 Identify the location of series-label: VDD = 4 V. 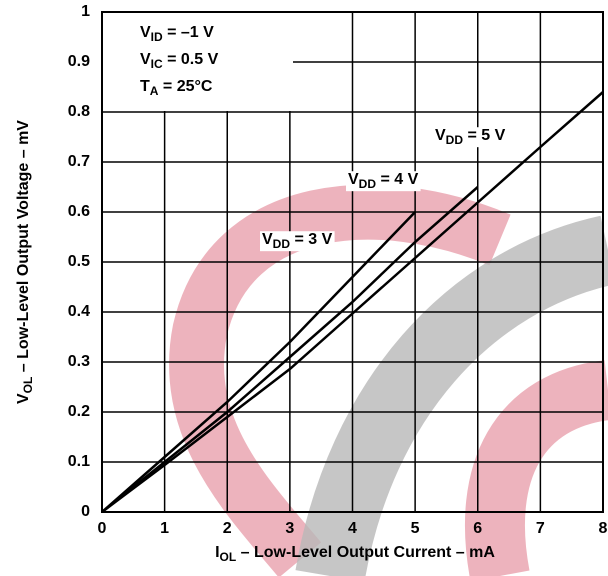
(383, 181).